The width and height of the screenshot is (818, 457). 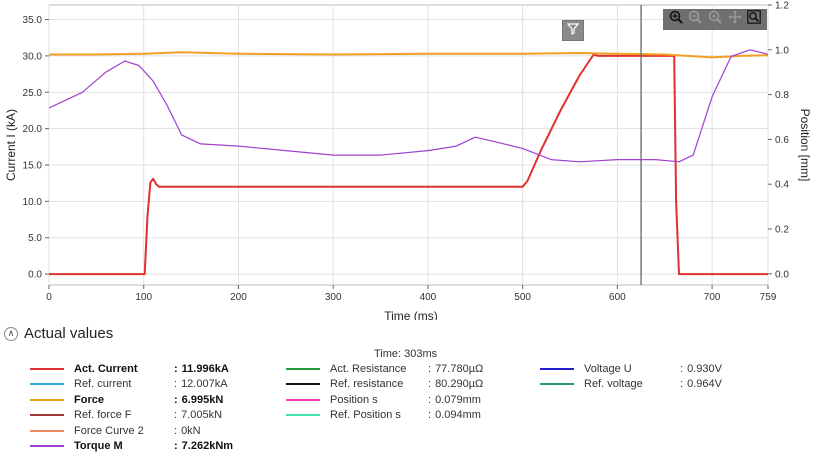 I want to click on chart-toolbar, so click(x=715, y=19).